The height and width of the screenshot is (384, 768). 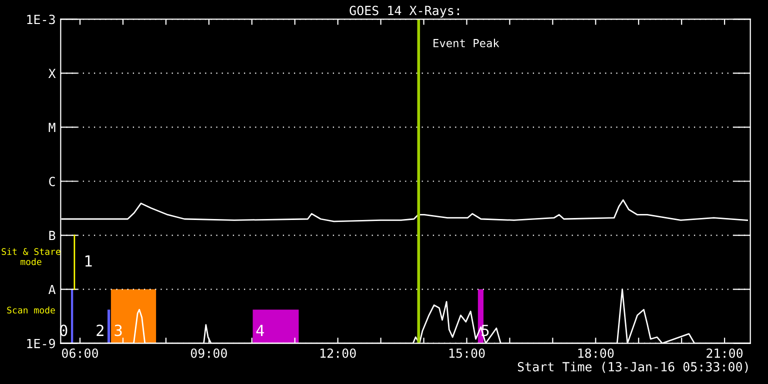 What do you see at coordinates (208, 353) in the screenshot?
I see `x-tick-label: 09:00` at bounding box center [208, 353].